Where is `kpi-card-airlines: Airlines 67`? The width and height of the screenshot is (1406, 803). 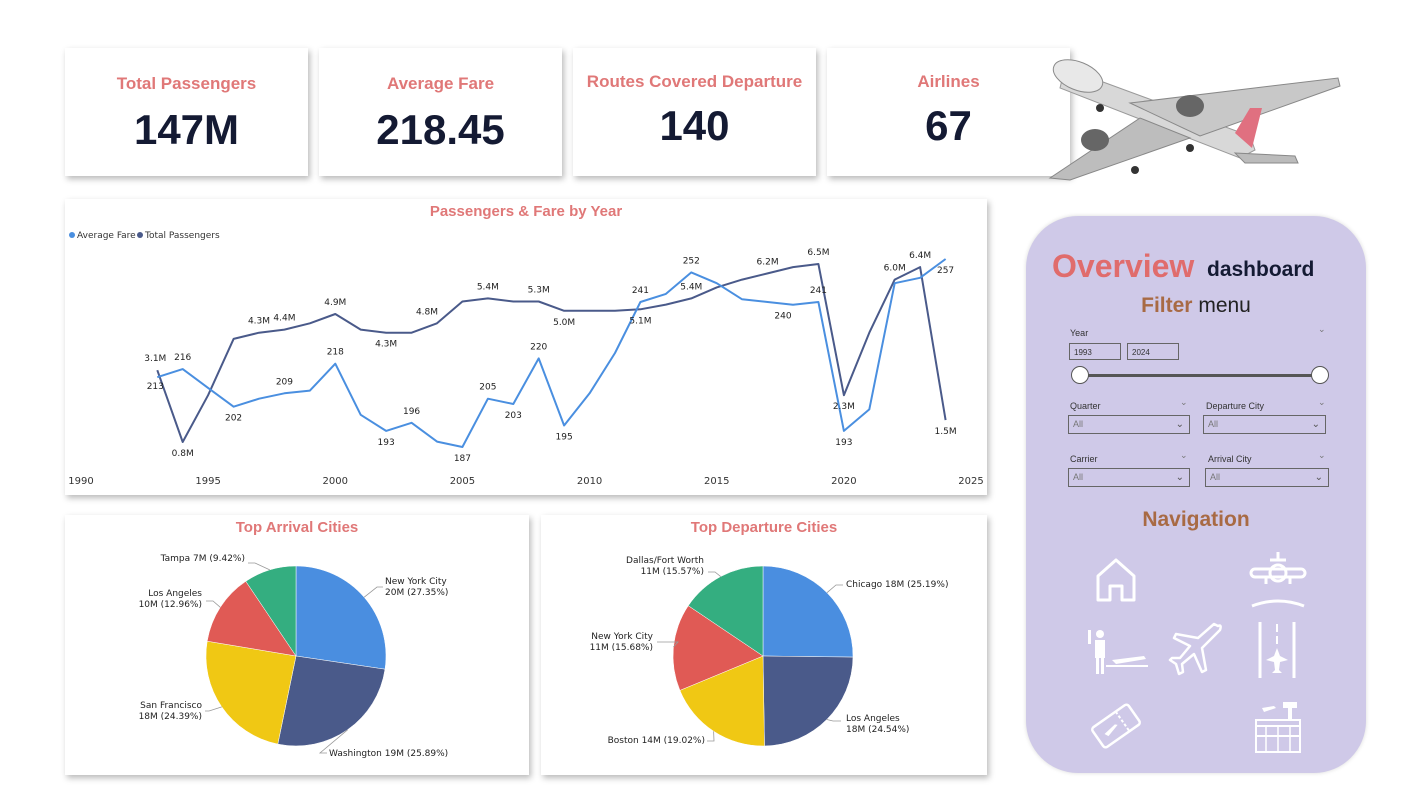 kpi-card-airlines: Airlines 67 is located at coordinates (948, 112).